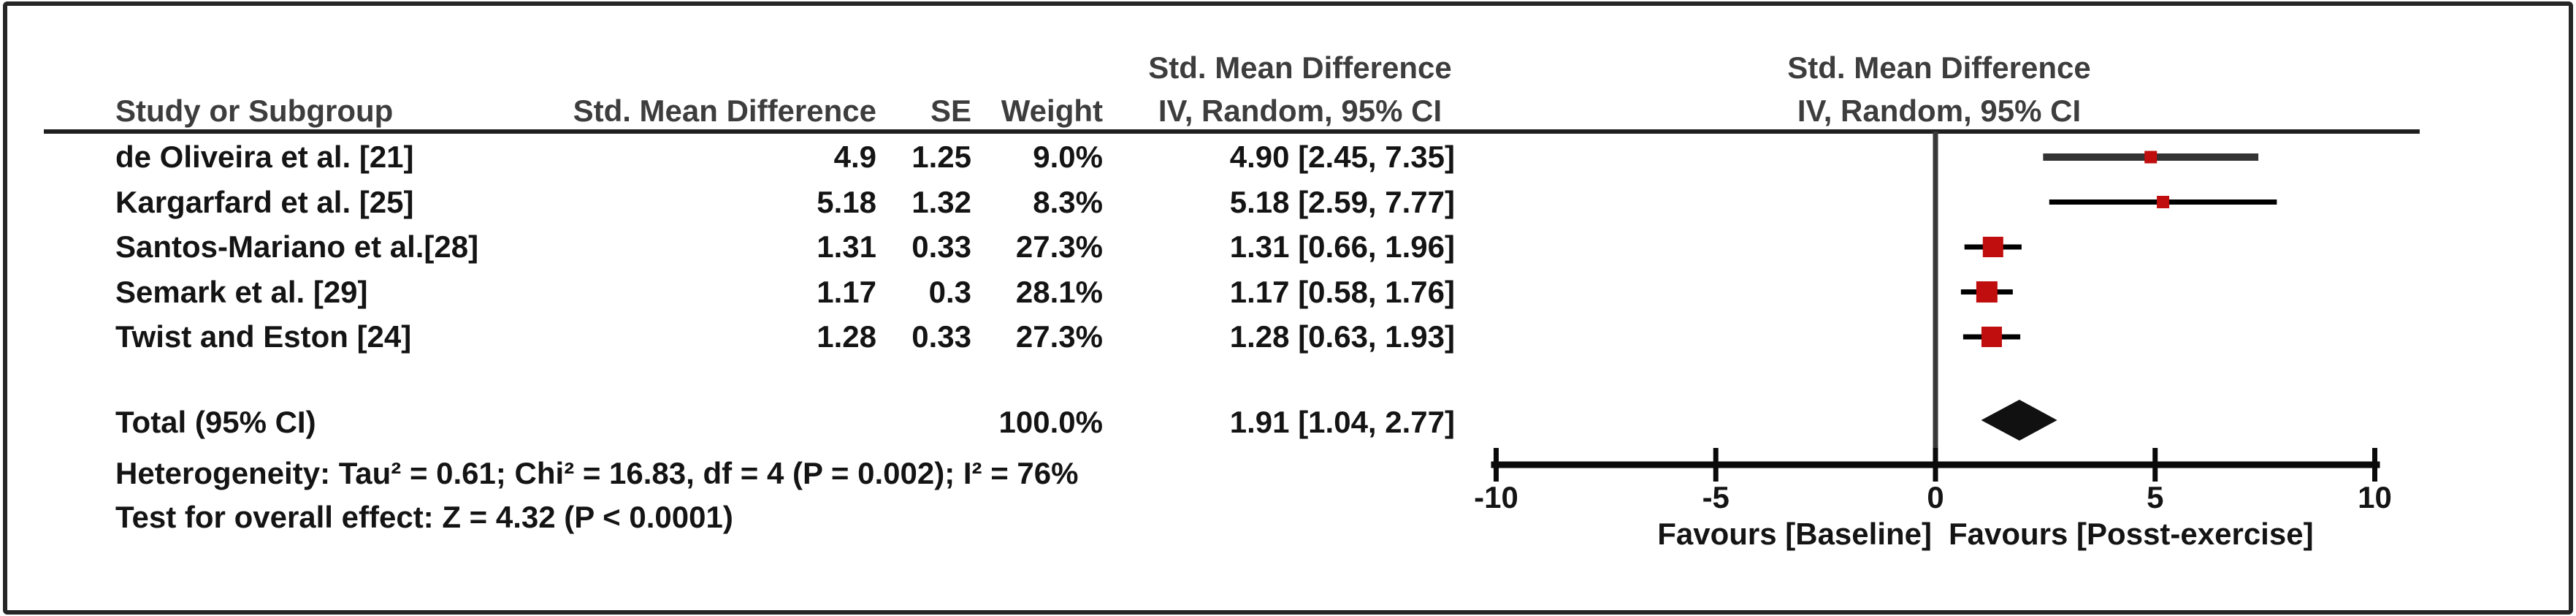  I want to click on header-plot-top: Std. Mean Difference, so click(1939, 67).